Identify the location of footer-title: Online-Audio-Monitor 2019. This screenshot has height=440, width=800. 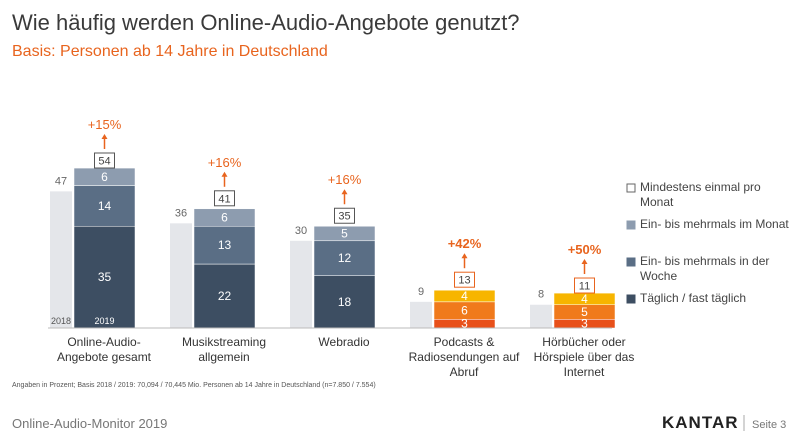
(89, 423).